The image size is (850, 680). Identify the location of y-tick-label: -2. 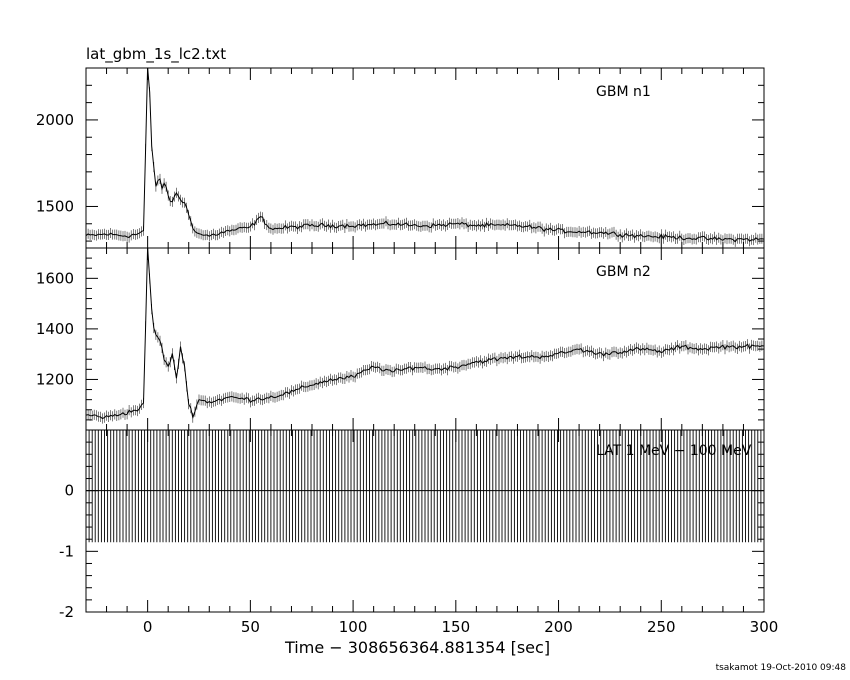
(66, 612).